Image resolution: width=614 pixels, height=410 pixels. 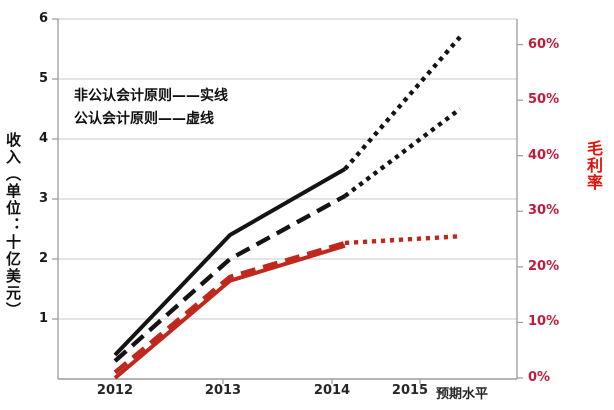 What do you see at coordinates (544, 44) in the screenshot?
I see `right-axis-tick-label: 60%` at bounding box center [544, 44].